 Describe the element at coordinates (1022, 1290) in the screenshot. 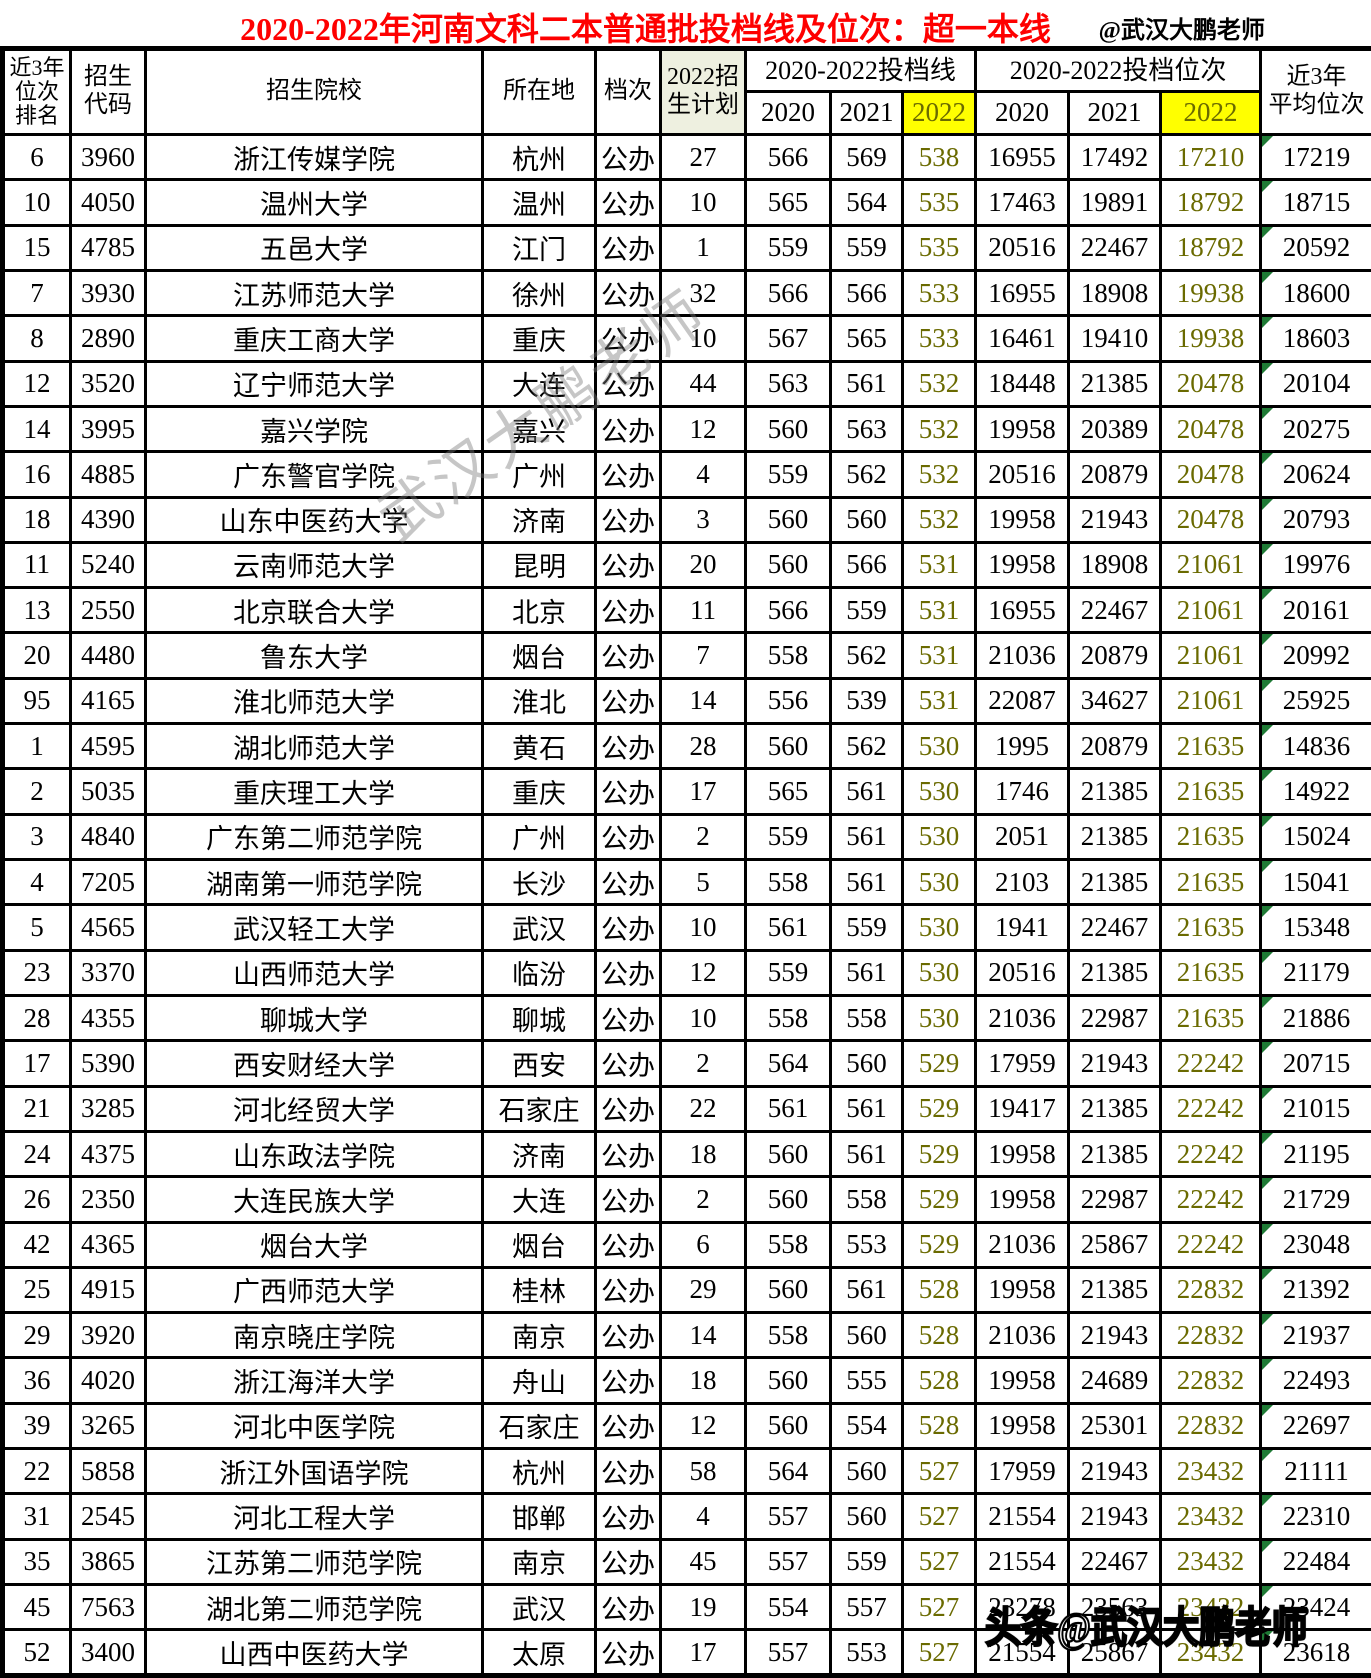

I see `cell-rank2020: 19958` at that location.